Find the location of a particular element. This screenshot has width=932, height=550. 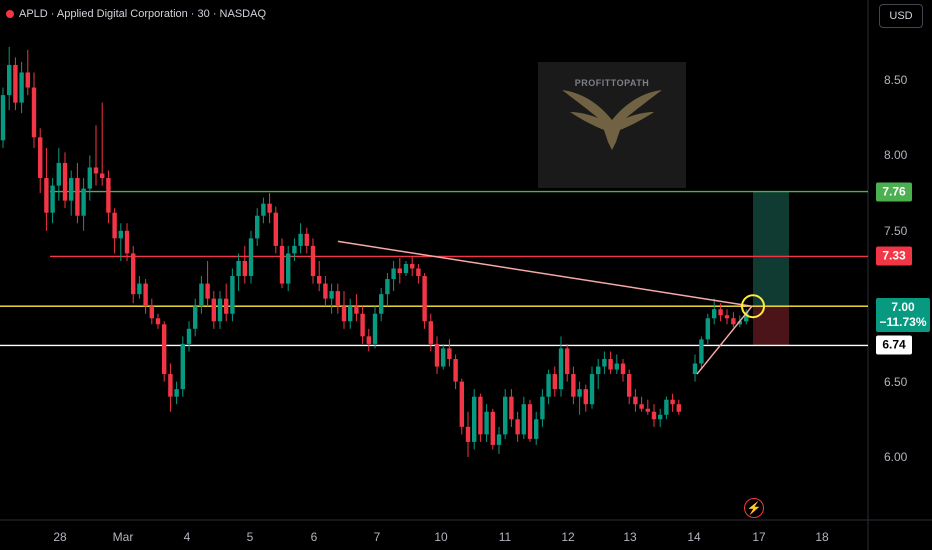

x-tick-label: 17 is located at coordinates (759, 537).